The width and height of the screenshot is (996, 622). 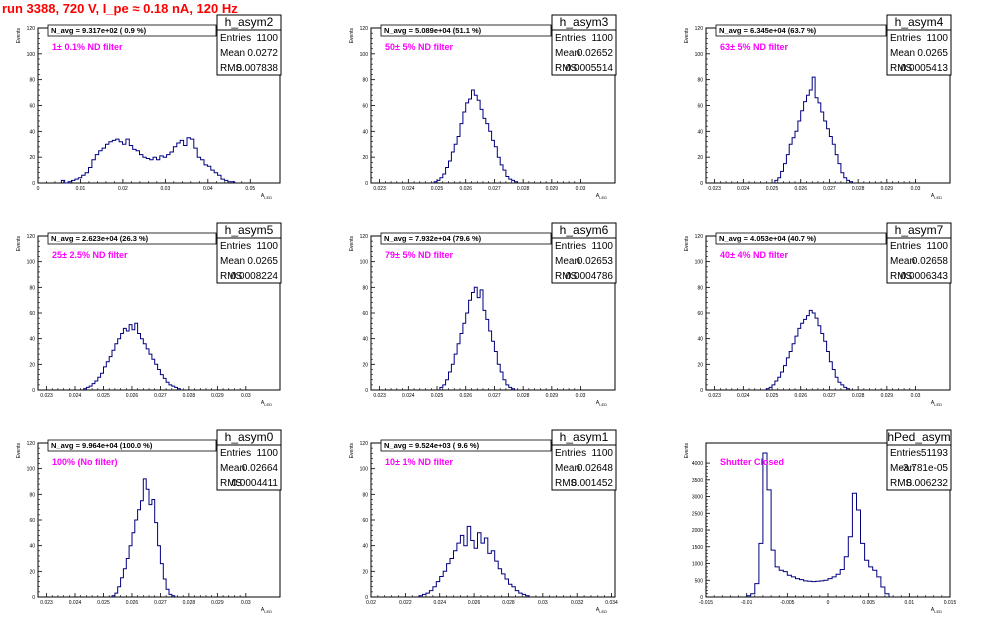 I want to click on filter-annotation: 1± 0.1% ND filter, so click(x=87, y=47).